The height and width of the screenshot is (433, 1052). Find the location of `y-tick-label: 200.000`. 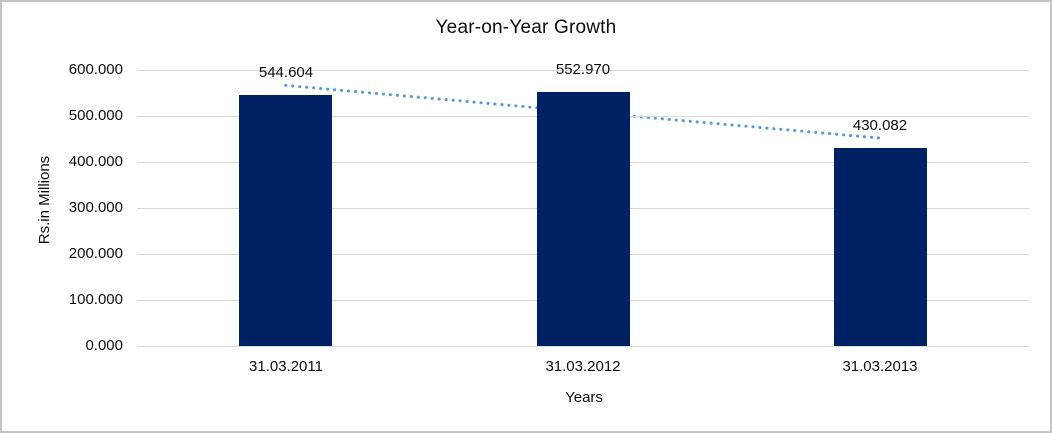

y-tick-label: 200.000 is located at coordinates (95, 253).